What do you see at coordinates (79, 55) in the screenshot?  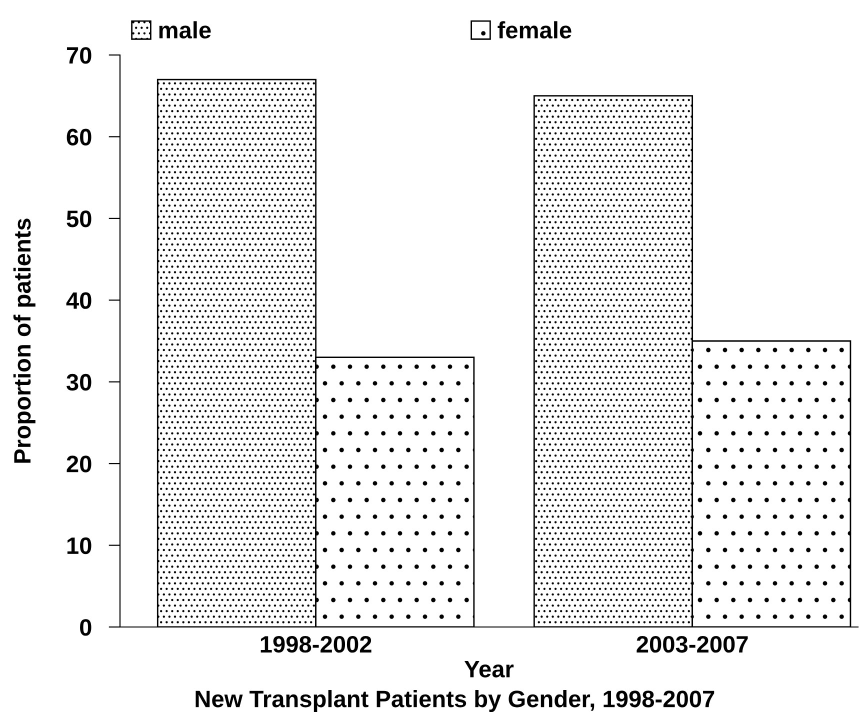 I see `y-tick-label: 70` at bounding box center [79, 55].